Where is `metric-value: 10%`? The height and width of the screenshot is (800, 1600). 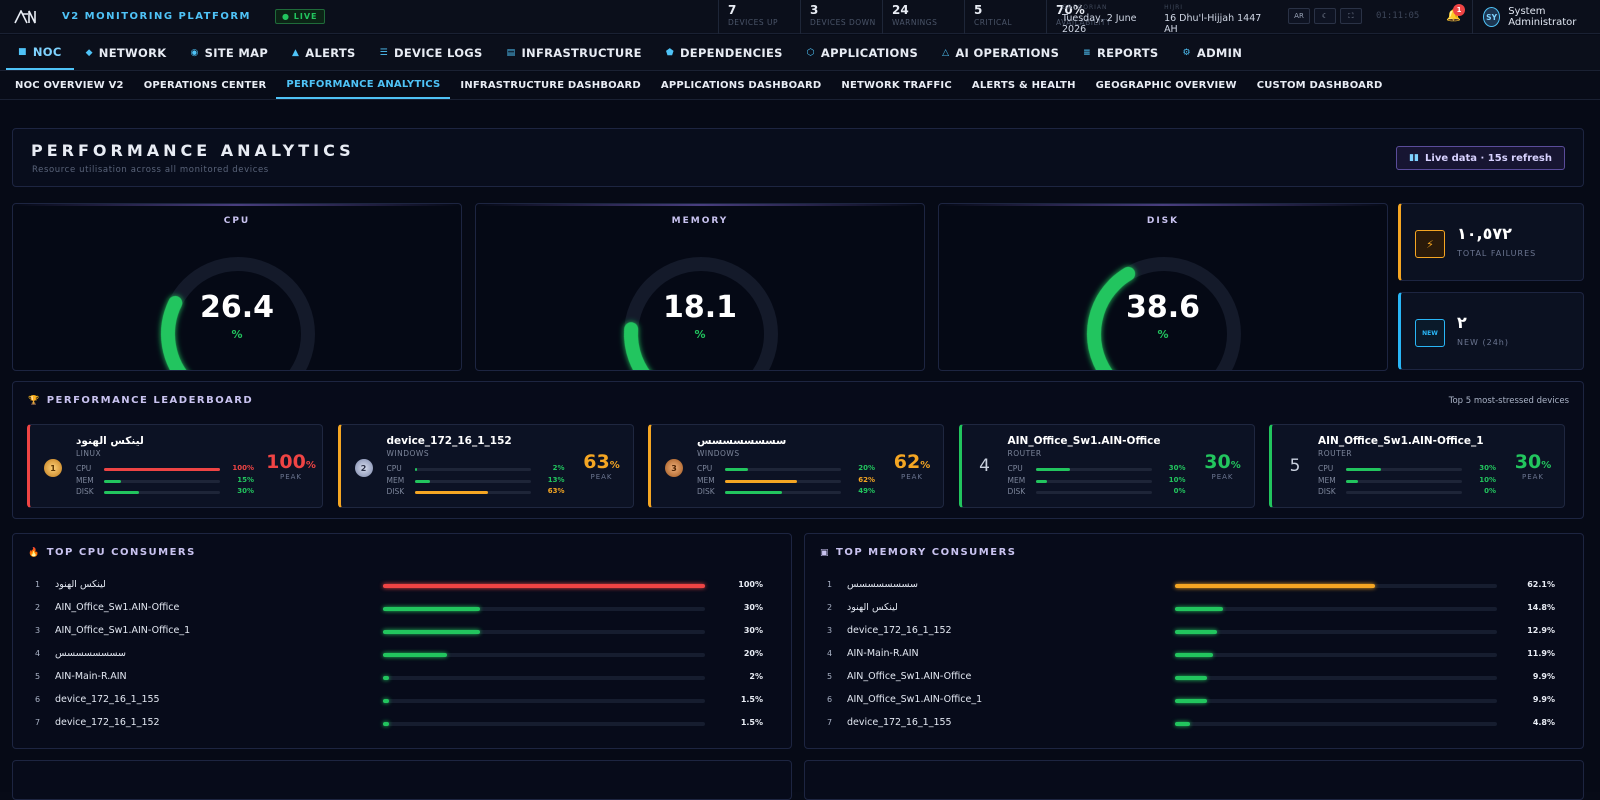
metric-value: 10% is located at coordinates (1487, 479).